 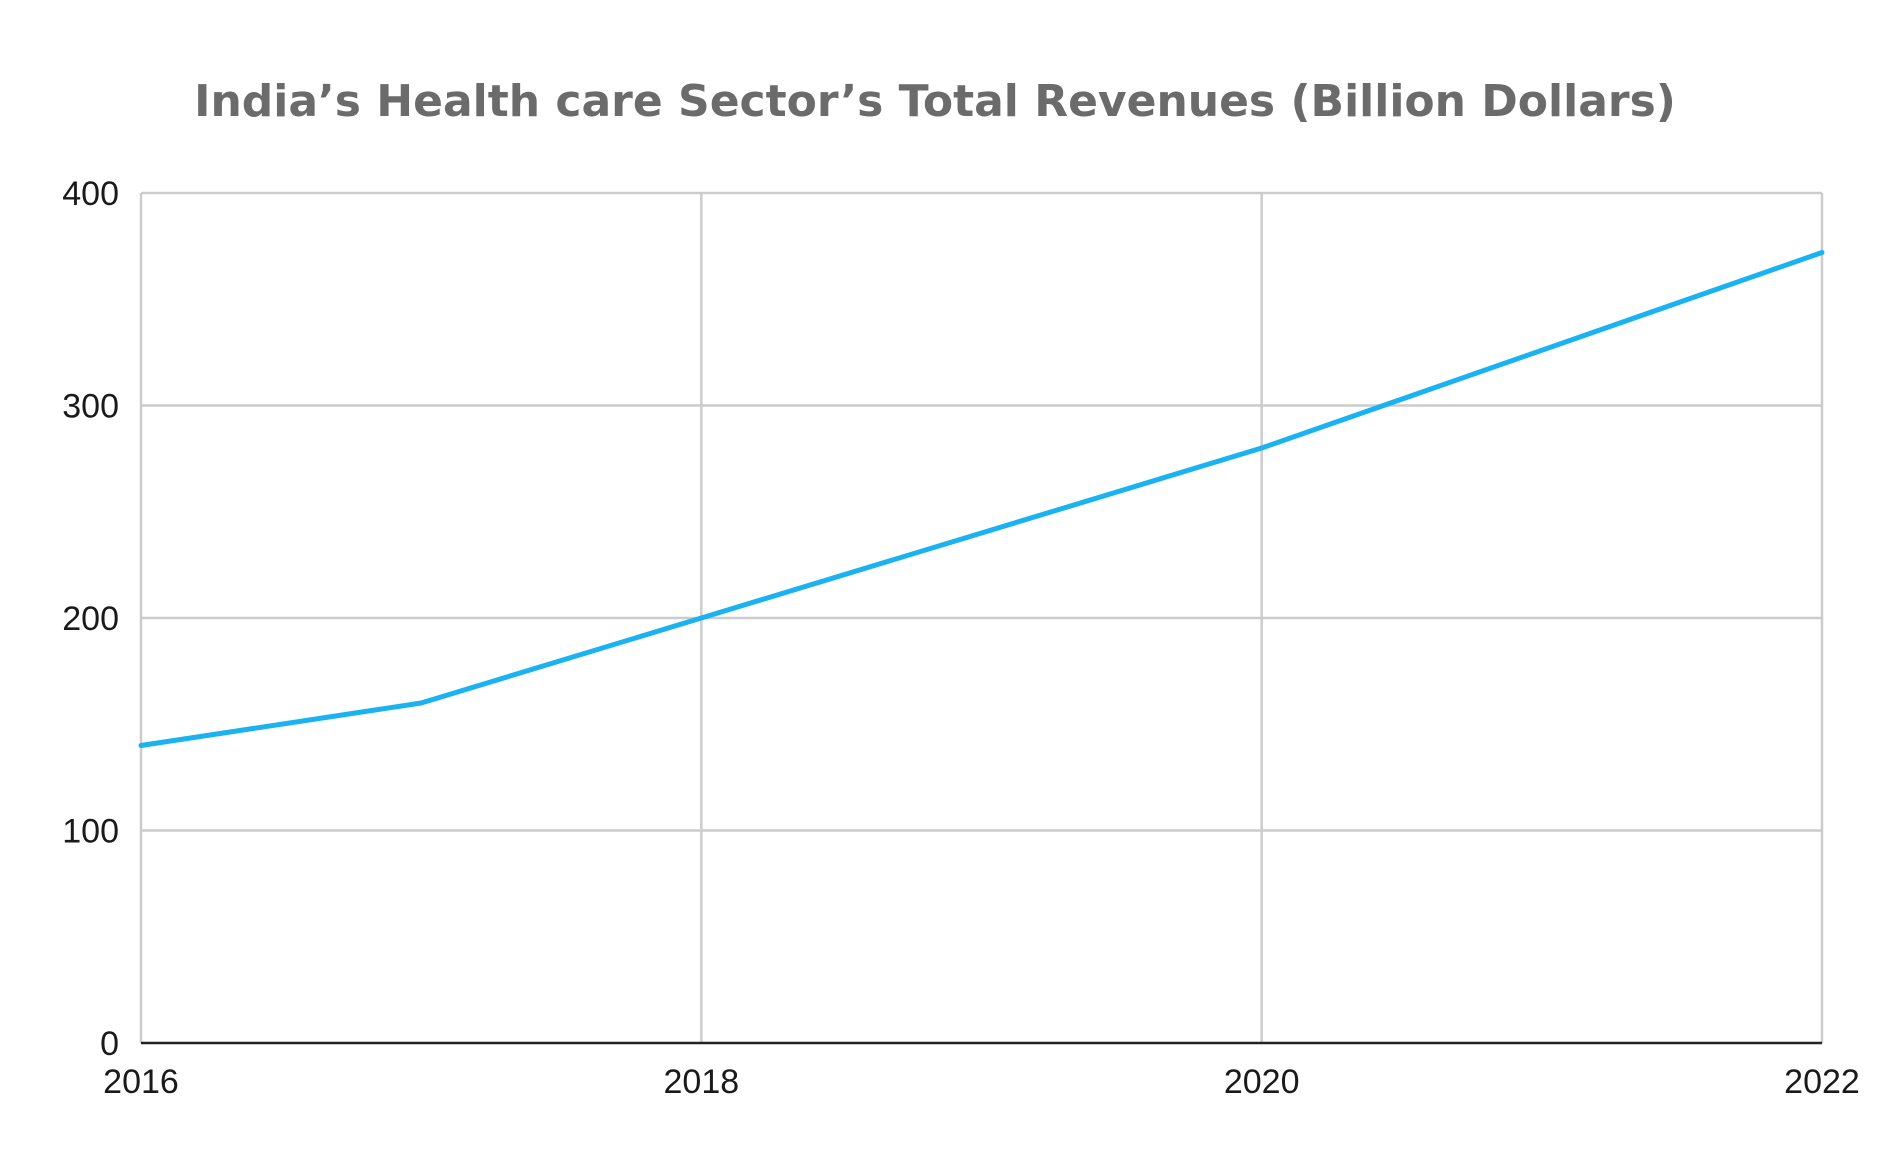 What do you see at coordinates (702, 1082) in the screenshot?
I see `x-tick-label: 2018` at bounding box center [702, 1082].